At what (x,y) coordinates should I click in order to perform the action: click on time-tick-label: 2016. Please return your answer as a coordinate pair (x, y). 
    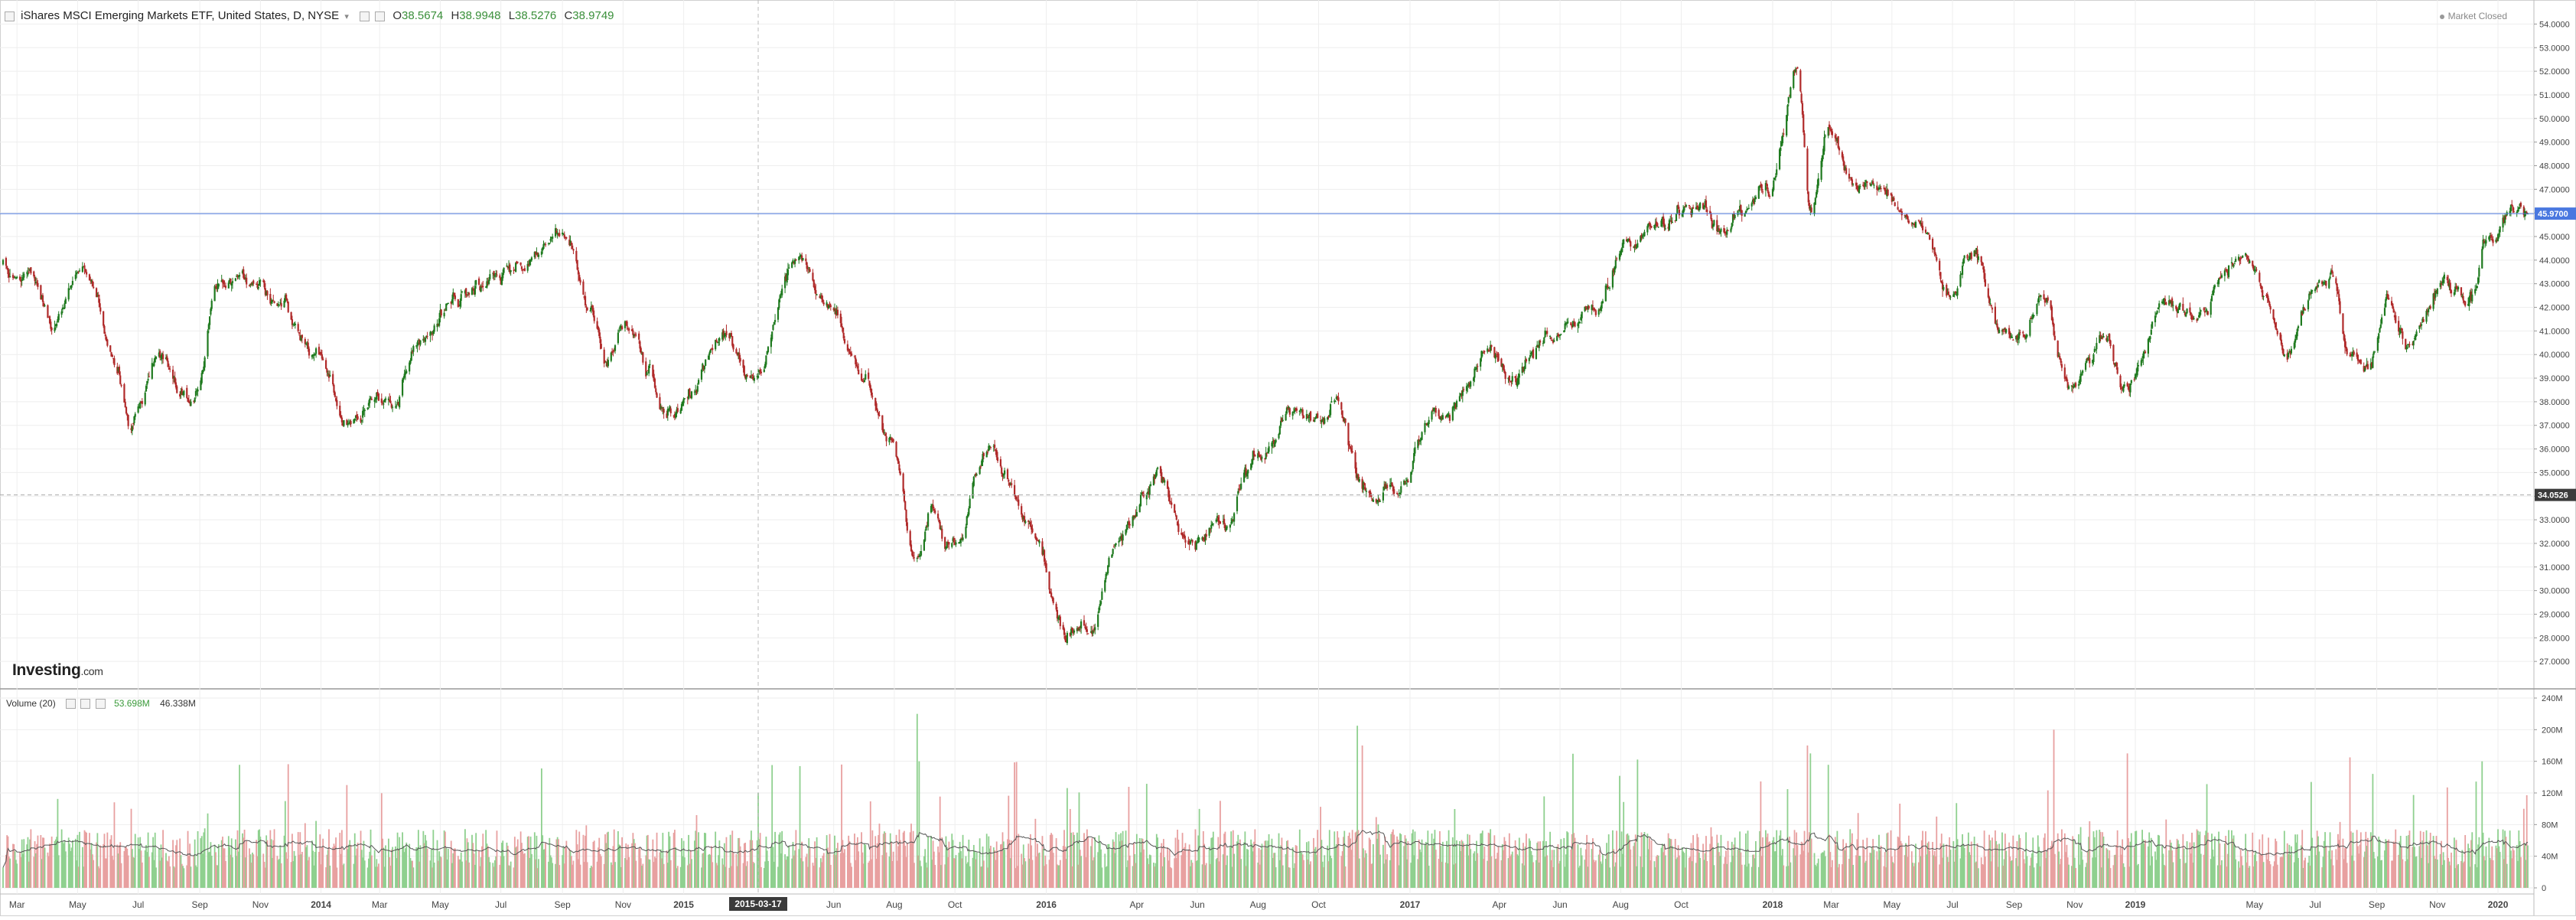
    Looking at the image, I should click on (1046, 904).